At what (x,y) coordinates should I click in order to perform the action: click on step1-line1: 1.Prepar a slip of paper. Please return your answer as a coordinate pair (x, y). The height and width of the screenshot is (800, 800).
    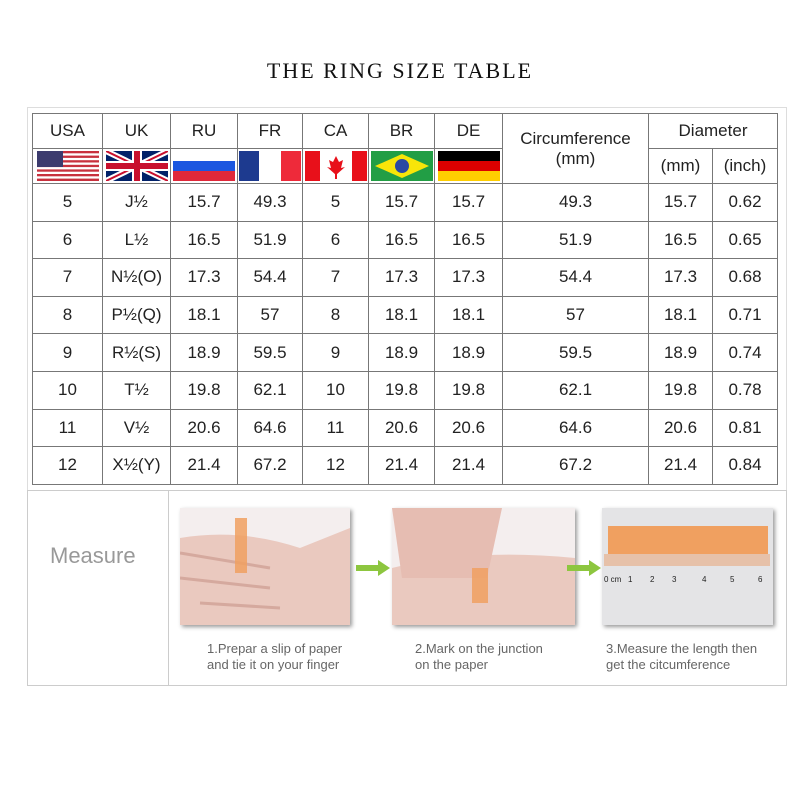
    Looking at the image, I should click on (275, 648).